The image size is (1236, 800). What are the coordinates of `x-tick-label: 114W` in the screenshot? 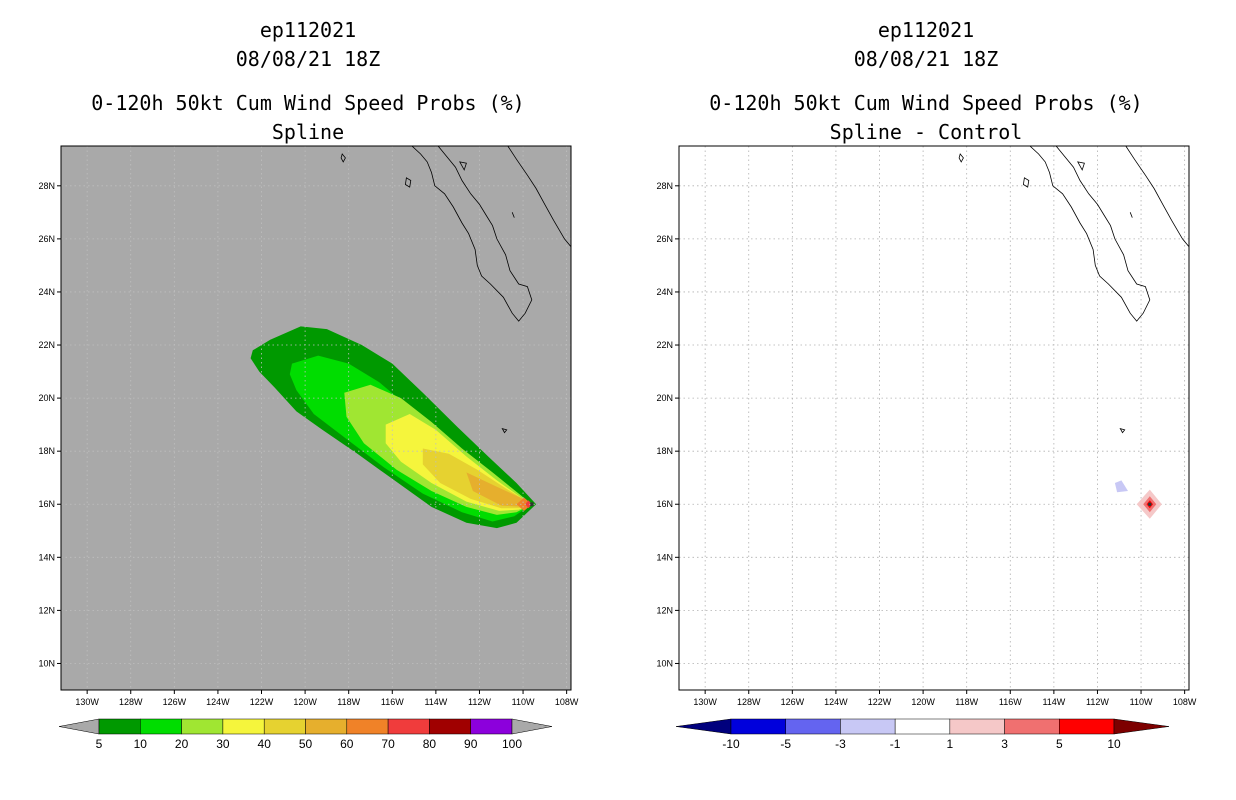 It's located at (435, 702).